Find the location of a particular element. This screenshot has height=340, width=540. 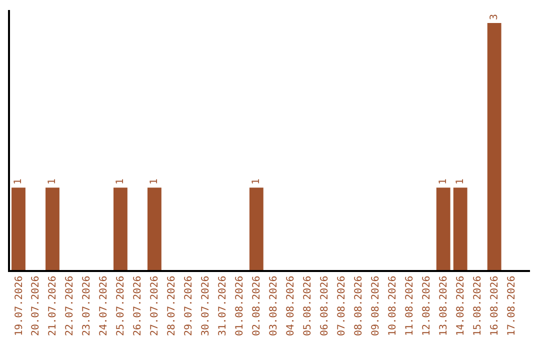

x-tick-label: 11.08.2026 is located at coordinates (410, 306).